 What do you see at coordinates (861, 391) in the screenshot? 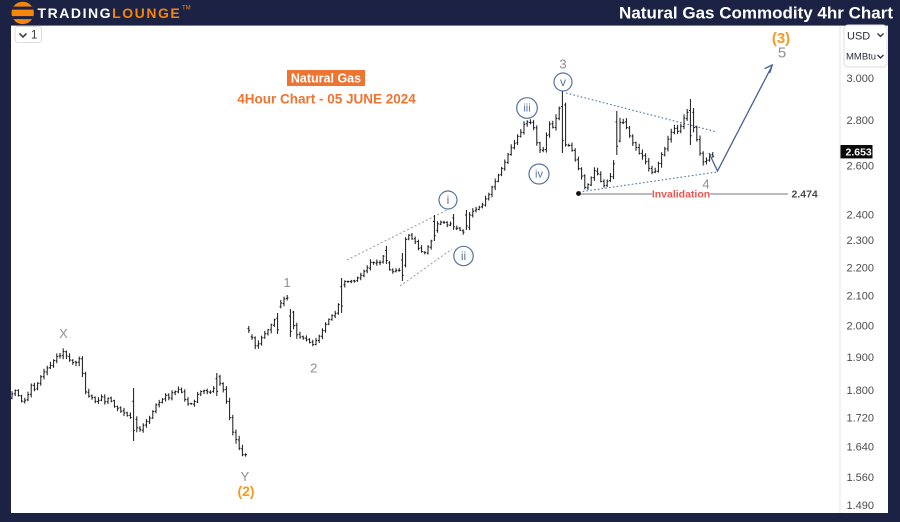
I see `svg-text: 1.800` at bounding box center [861, 391].